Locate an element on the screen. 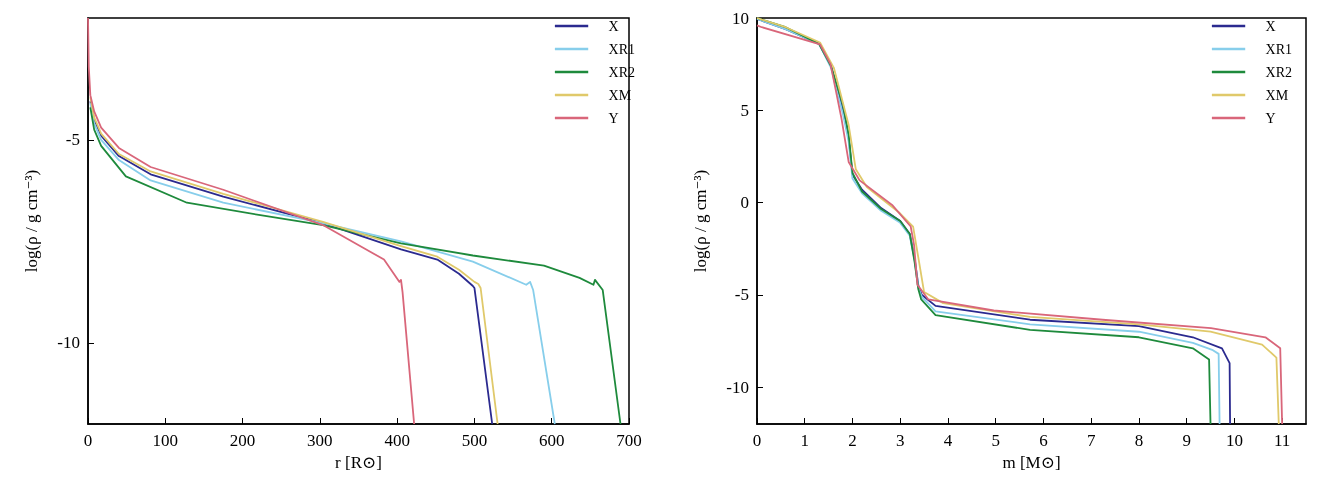  x-tick-label: 300 is located at coordinates (320, 440).